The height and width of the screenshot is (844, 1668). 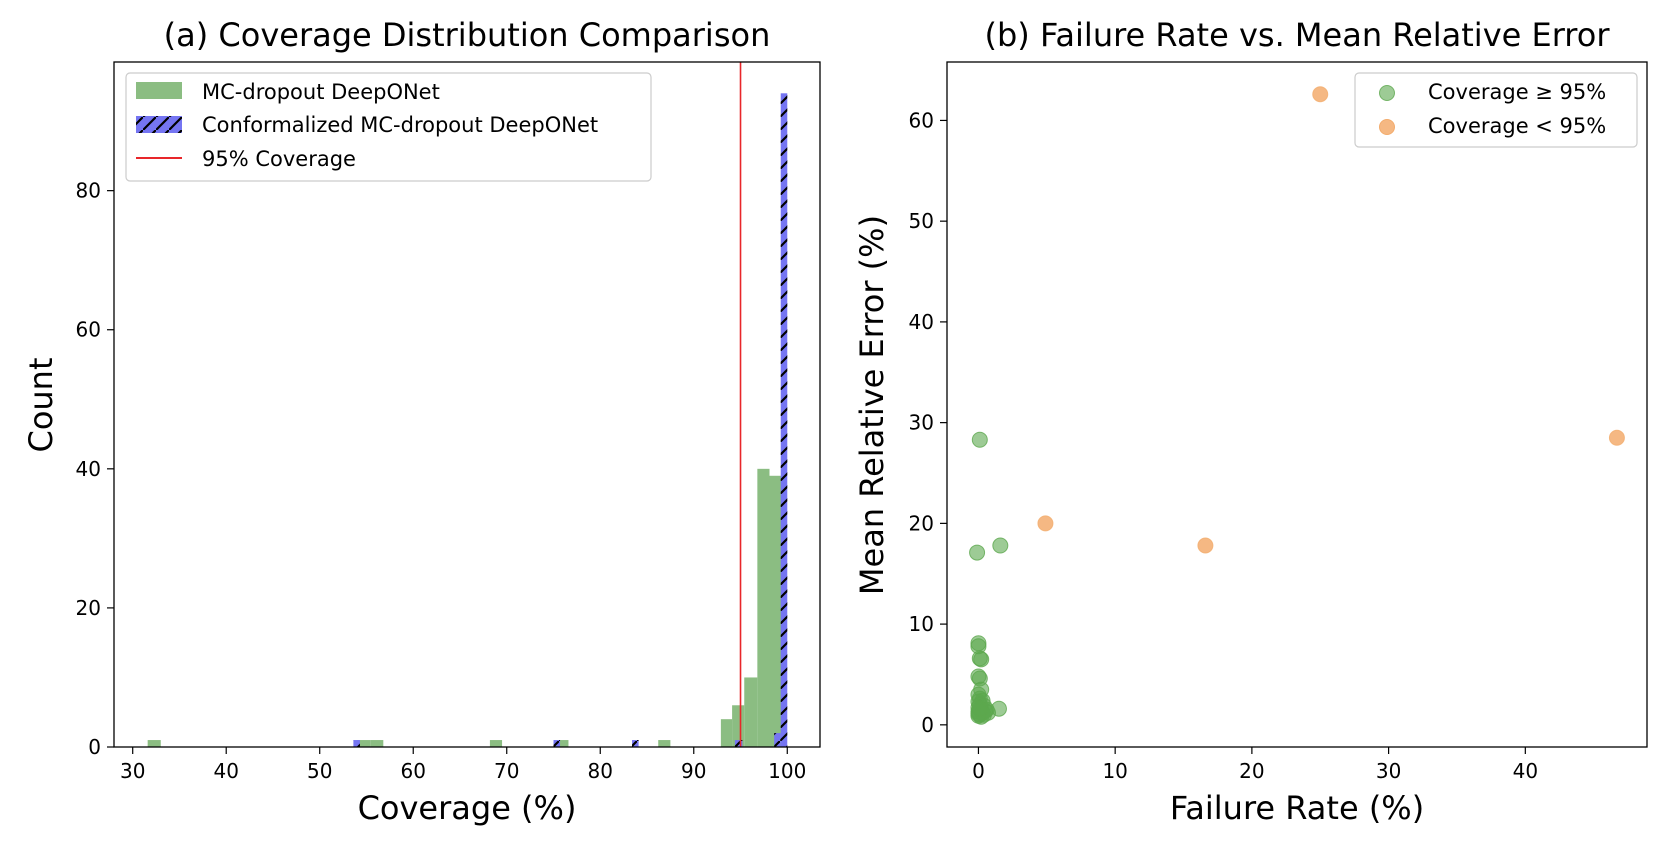 What do you see at coordinates (321, 92) in the screenshot?
I see `legend-label-mc-dropout: MC-dropout DeepONet` at bounding box center [321, 92].